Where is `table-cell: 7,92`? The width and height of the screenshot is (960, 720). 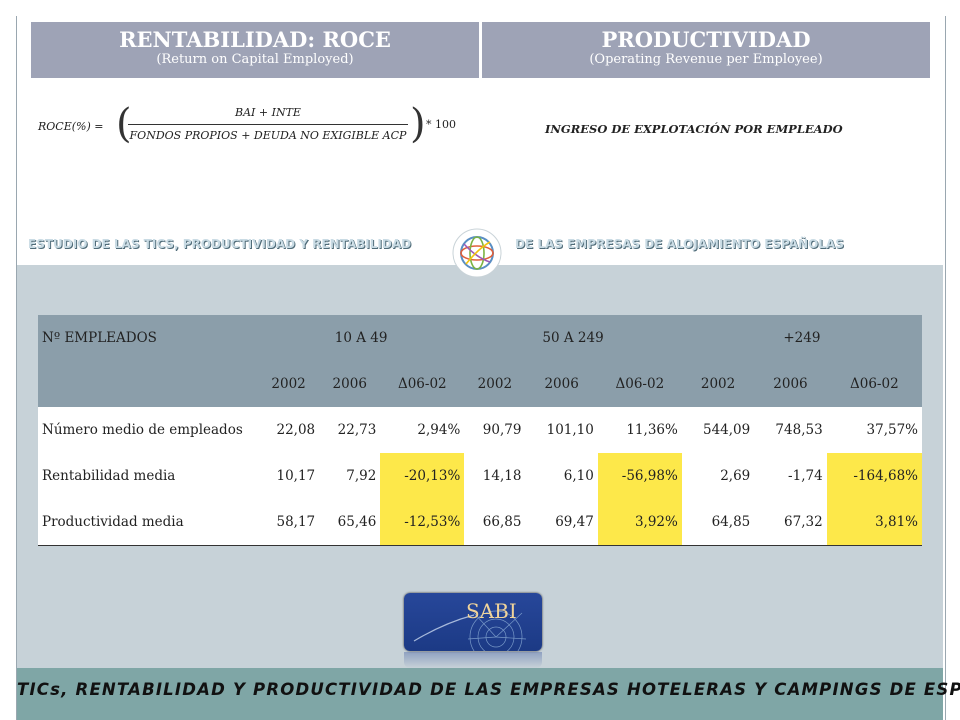
table-cell: 7,92 is located at coordinates (350, 476).